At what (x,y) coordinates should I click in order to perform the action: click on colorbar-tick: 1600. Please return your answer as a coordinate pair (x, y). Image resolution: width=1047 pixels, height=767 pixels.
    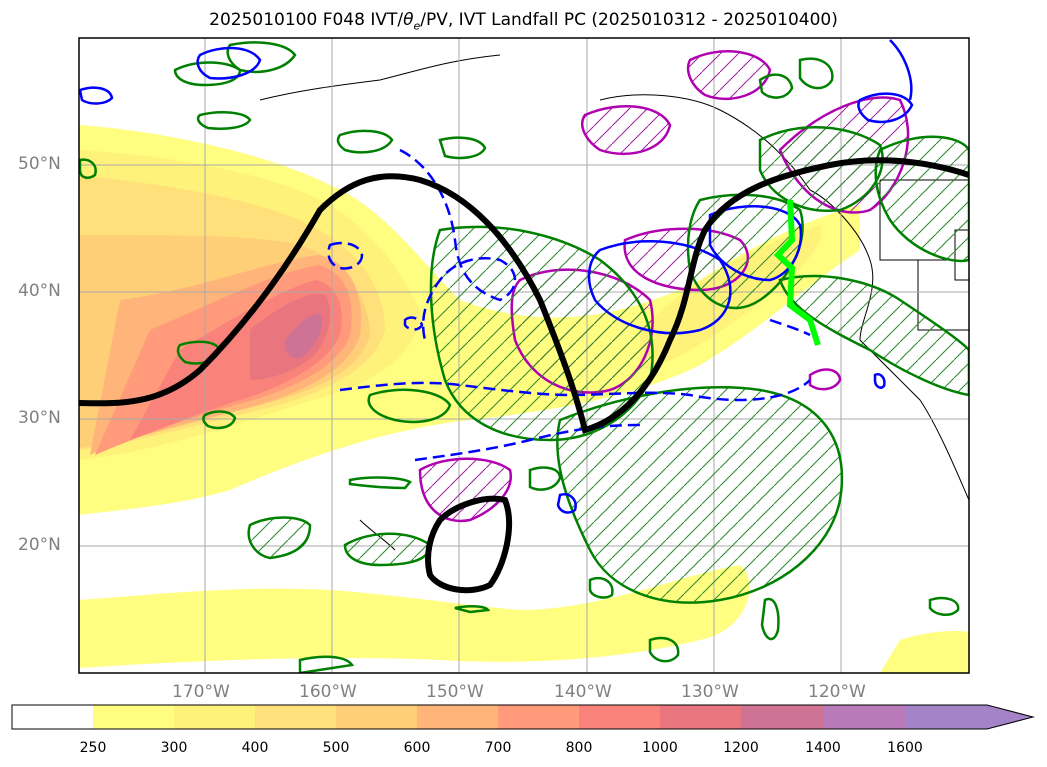
    Looking at the image, I should click on (905, 748).